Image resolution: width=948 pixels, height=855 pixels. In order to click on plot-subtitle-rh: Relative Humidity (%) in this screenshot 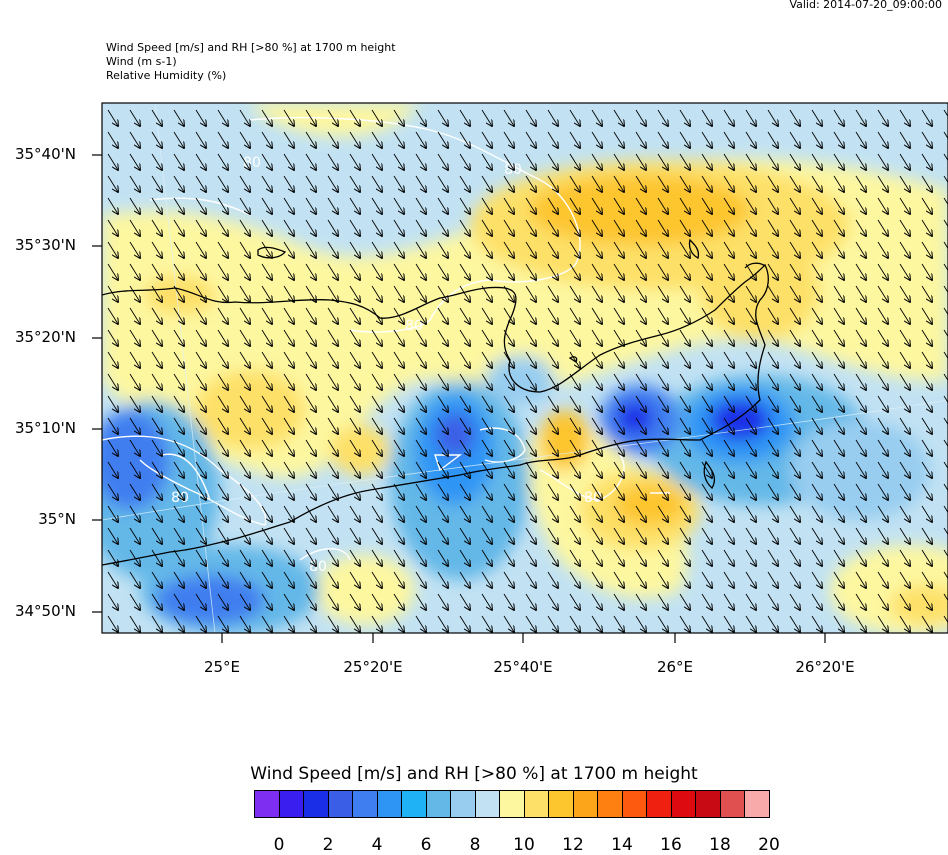, I will do `click(166, 75)`.